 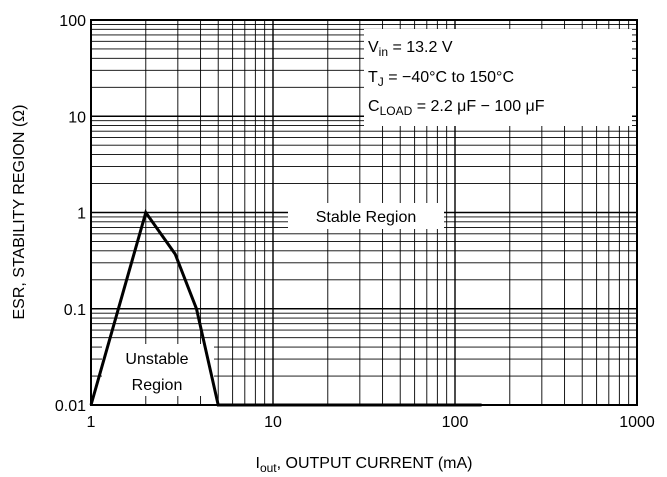 I want to click on y-tick-label: 1, so click(x=81, y=214).